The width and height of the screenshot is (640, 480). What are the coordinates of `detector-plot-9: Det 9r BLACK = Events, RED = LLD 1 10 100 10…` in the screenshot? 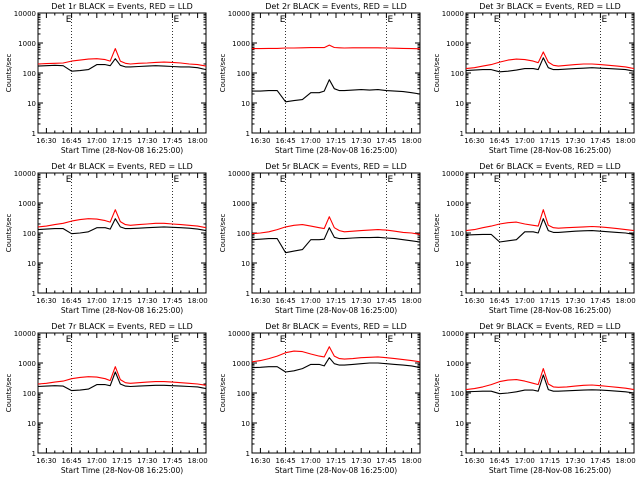 It's located at (534, 398).